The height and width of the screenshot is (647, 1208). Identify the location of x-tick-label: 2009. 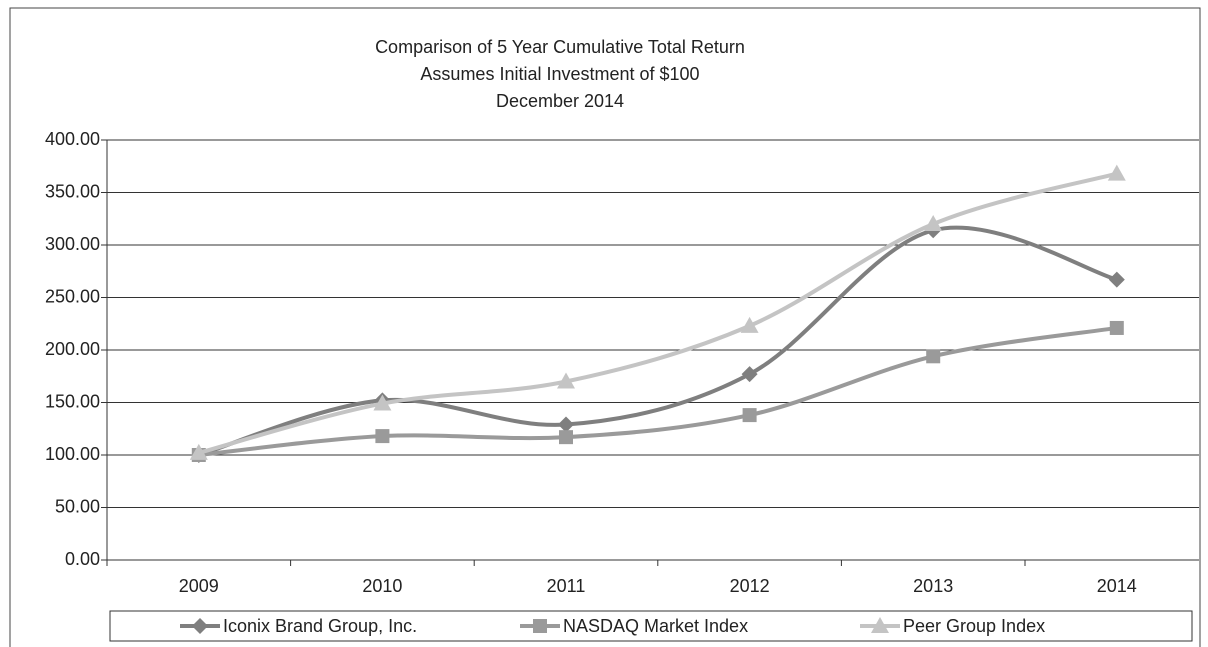
(199, 586).